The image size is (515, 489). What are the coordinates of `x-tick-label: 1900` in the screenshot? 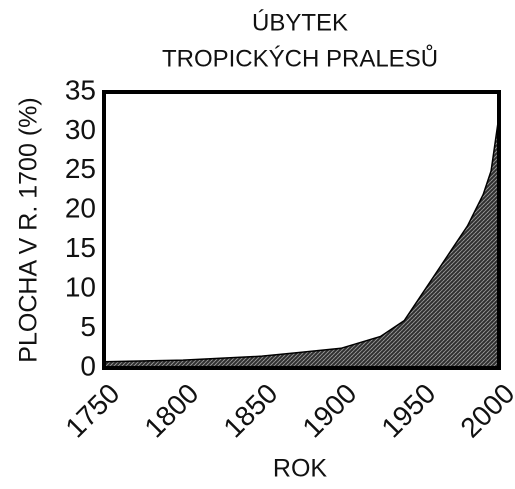 It's located at (329, 411).